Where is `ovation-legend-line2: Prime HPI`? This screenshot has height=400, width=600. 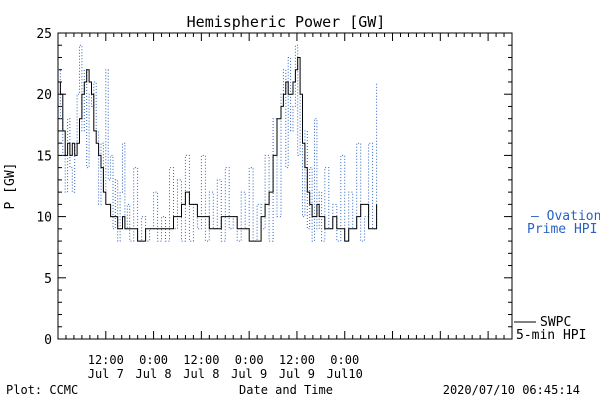
ovation-legend-line2: Prime HPI is located at coordinates (562, 229).